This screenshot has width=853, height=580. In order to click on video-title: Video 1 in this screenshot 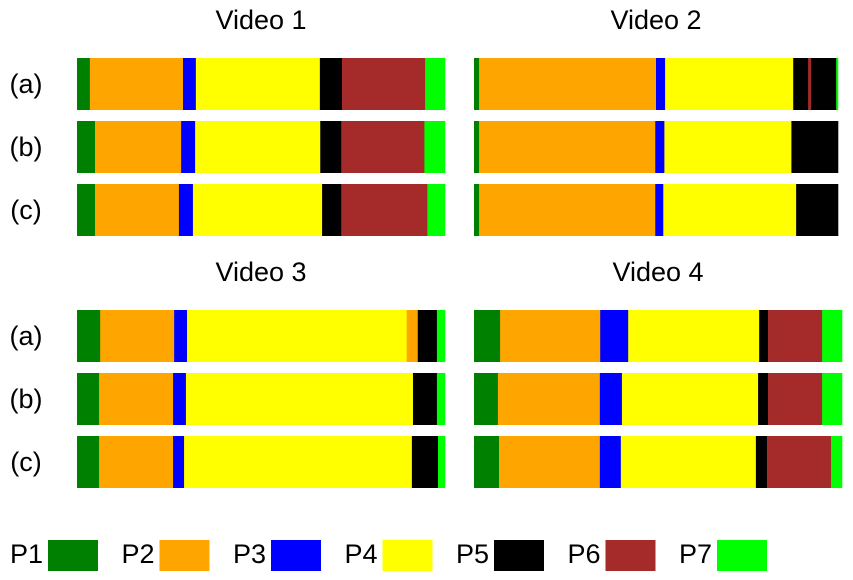, I will do `click(260, 20)`.